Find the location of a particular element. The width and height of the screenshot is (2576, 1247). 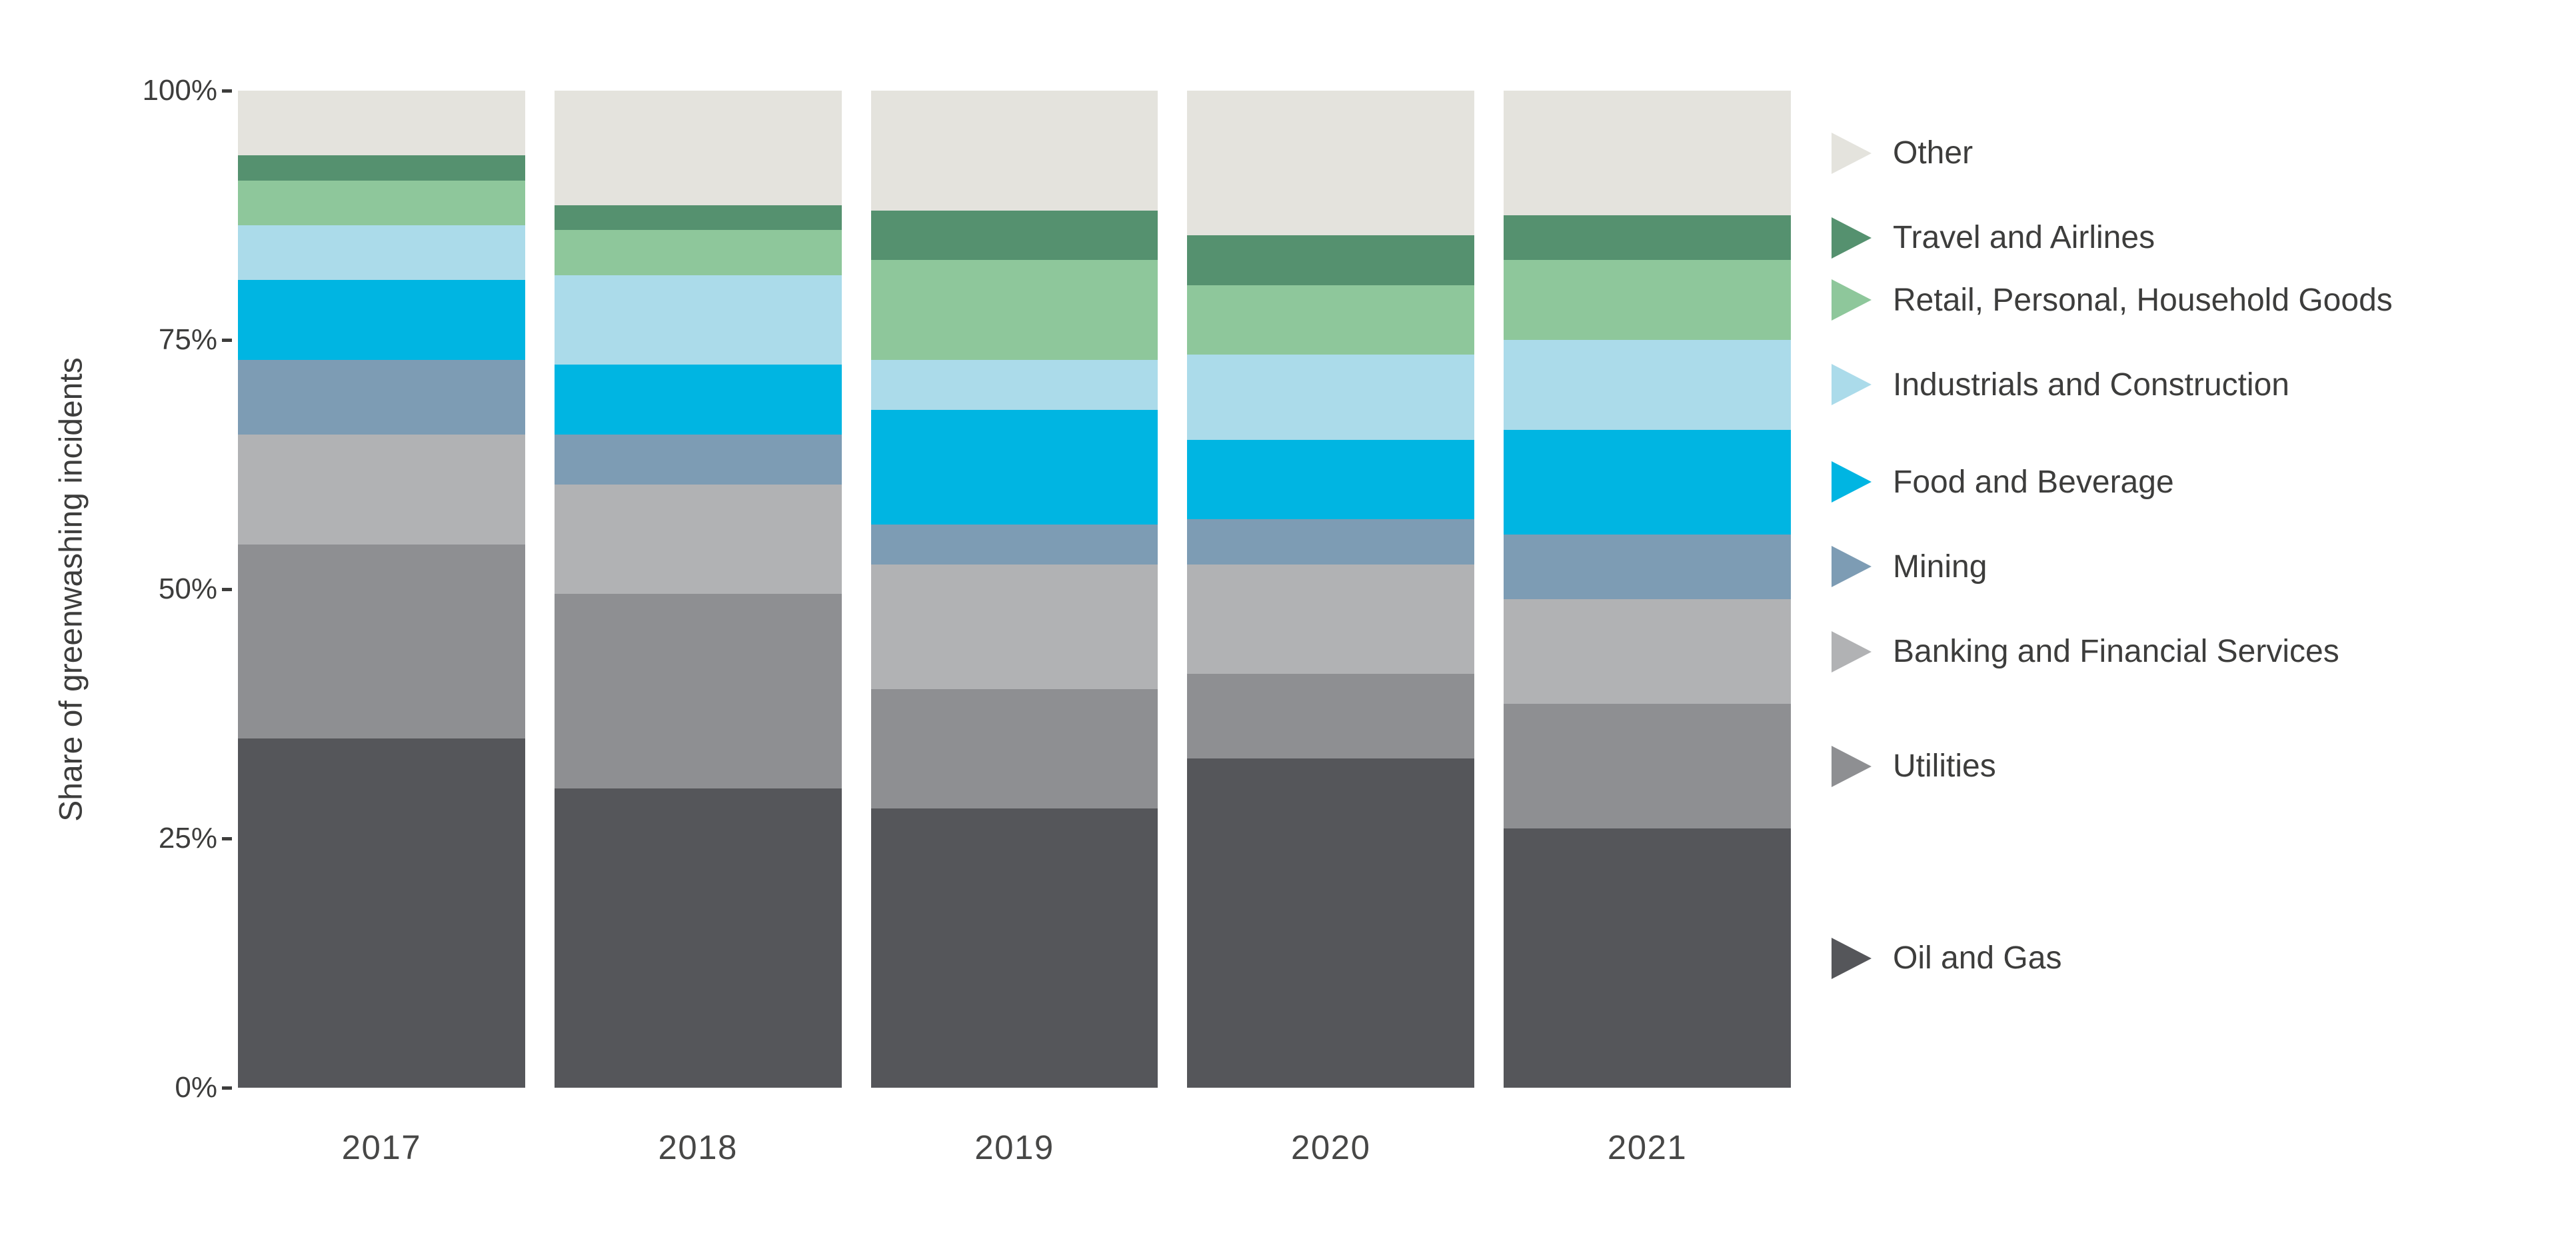

legend-item-label: Oil and Gas is located at coordinates (1978, 958).